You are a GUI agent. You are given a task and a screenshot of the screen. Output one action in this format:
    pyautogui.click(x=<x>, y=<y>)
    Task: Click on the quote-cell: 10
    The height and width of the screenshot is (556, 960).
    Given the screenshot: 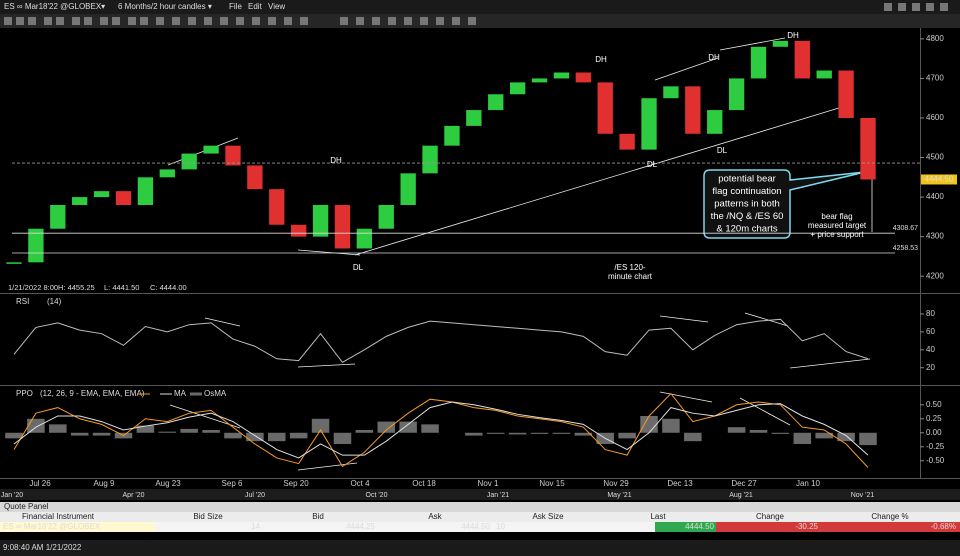 What is the action you would take?
    pyautogui.click(x=500, y=526)
    